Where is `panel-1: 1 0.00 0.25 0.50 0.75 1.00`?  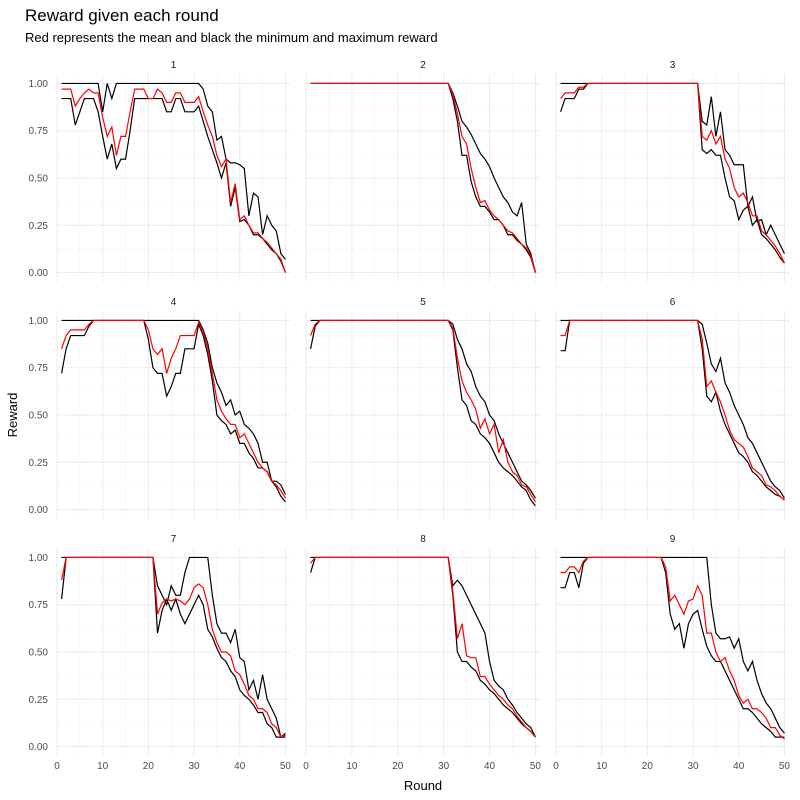
panel-1: 1 0.00 0.25 0.50 0.75 1.00 is located at coordinates (159, 171).